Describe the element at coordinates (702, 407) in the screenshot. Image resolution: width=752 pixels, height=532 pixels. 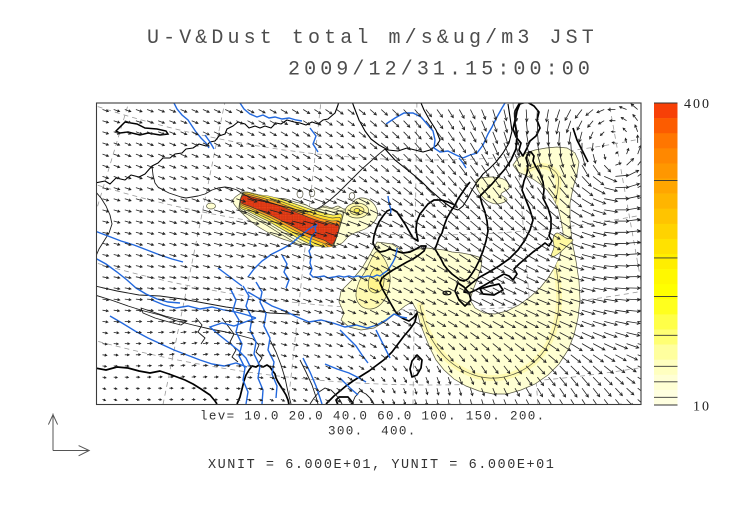
I see `svg-text: 10` at that location.